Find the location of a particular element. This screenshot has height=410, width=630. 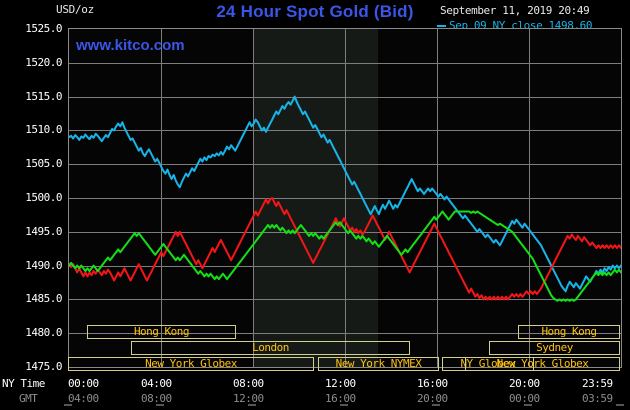

chart-title: 24 Hour Spot Gold (Bid) is located at coordinates (315, 11).